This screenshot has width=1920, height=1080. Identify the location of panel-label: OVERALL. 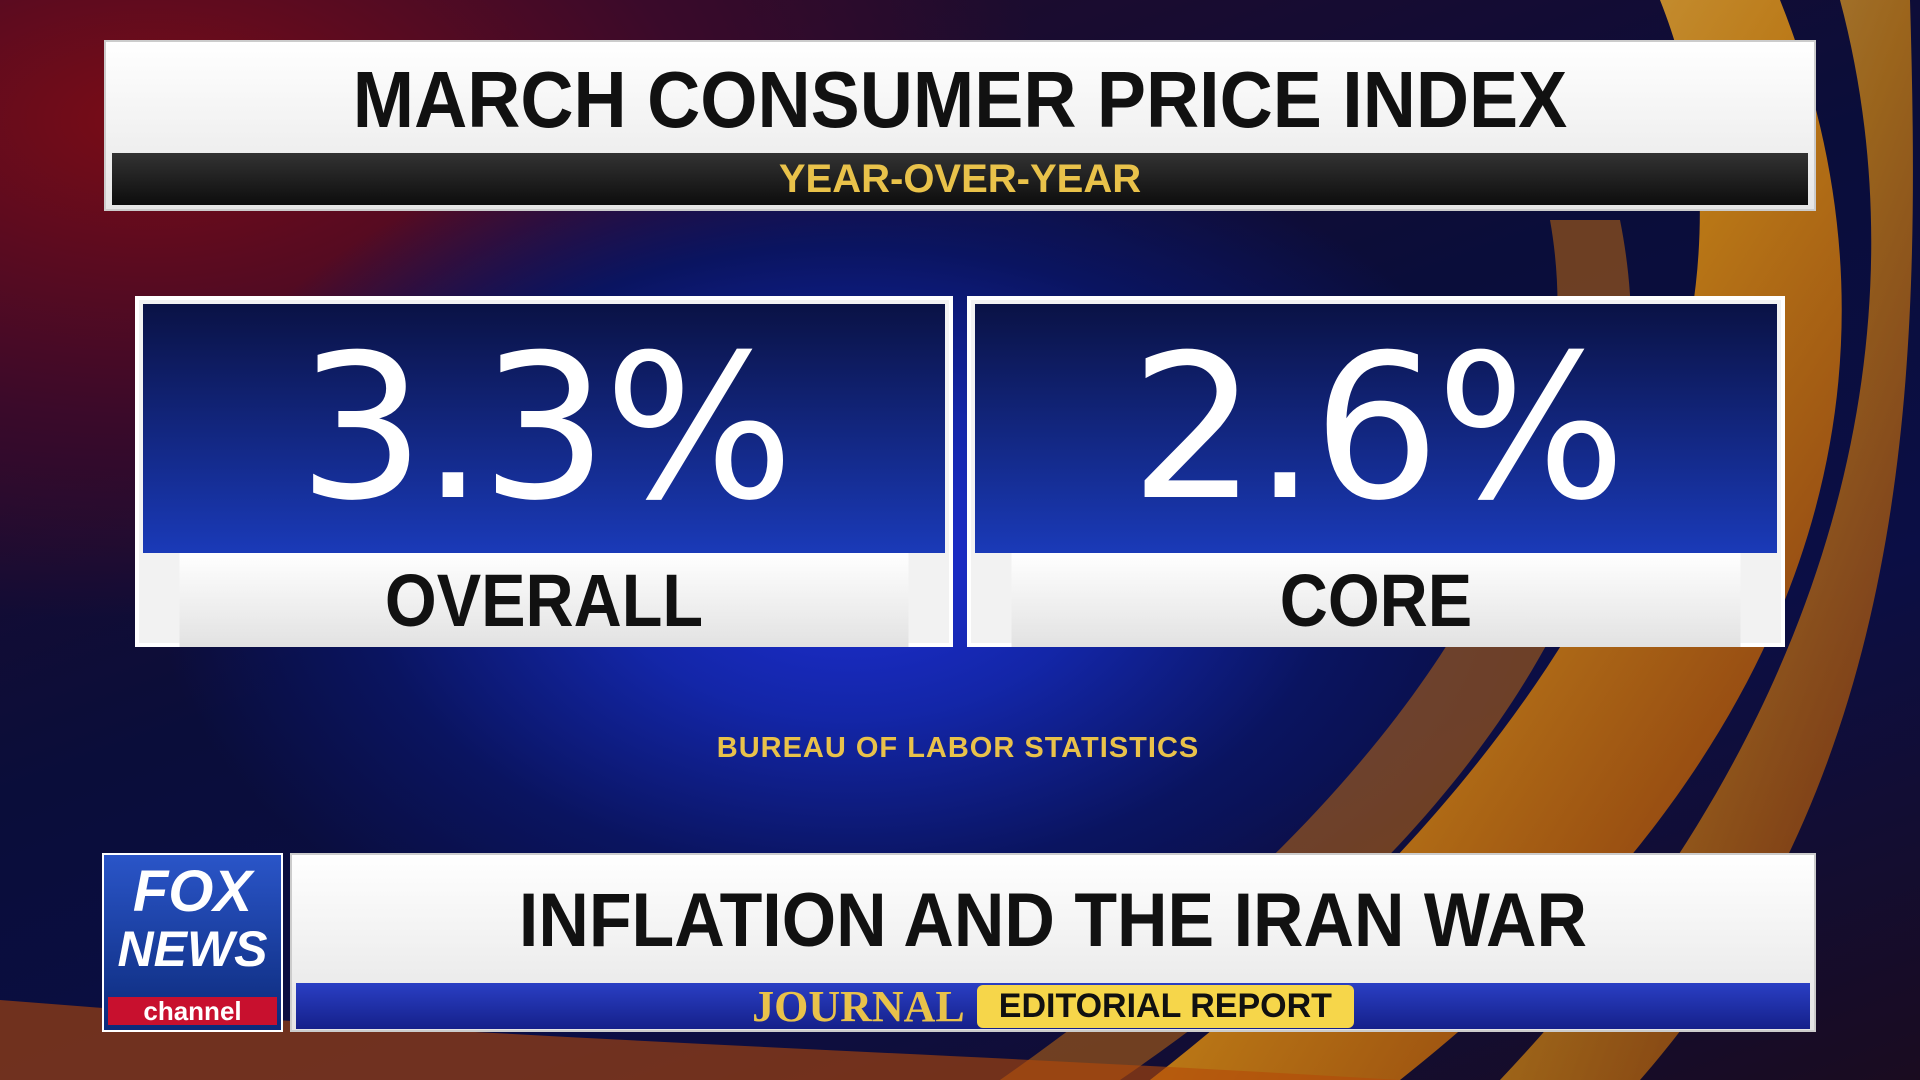
(544, 600).